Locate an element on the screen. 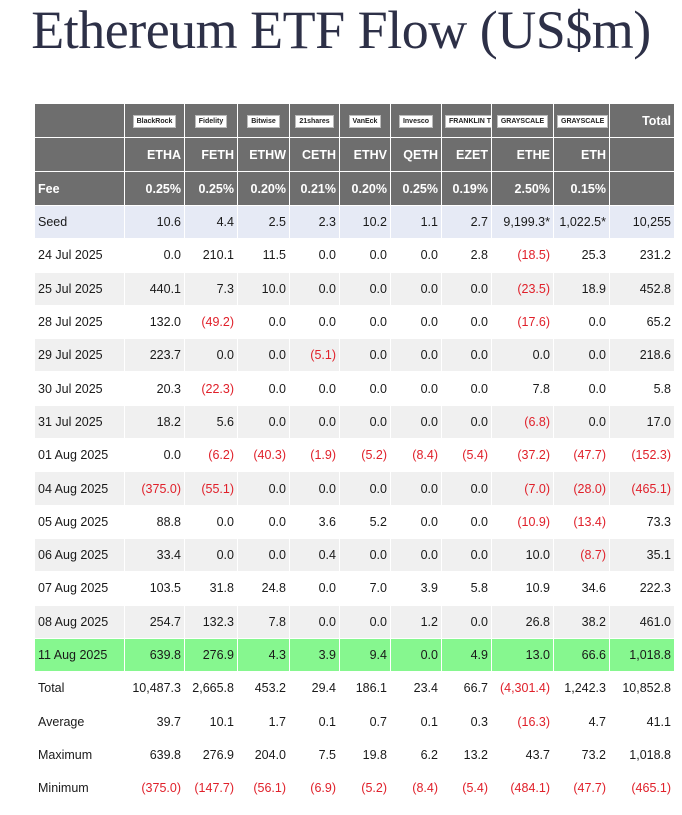  issuer-logo: BlackRock is located at coordinates (154, 121).